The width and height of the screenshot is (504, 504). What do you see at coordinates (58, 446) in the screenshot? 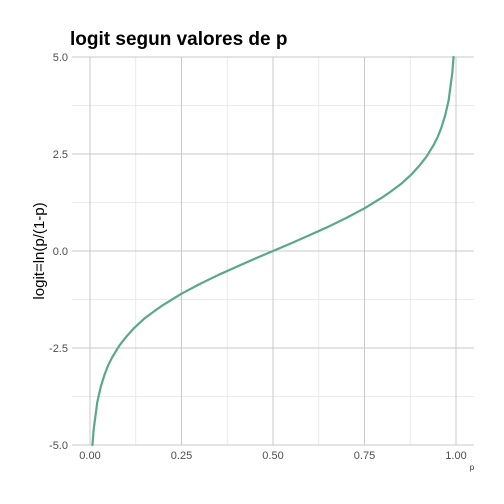
I see `y-tick-label: -5.0` at bounding box center [58, 446].